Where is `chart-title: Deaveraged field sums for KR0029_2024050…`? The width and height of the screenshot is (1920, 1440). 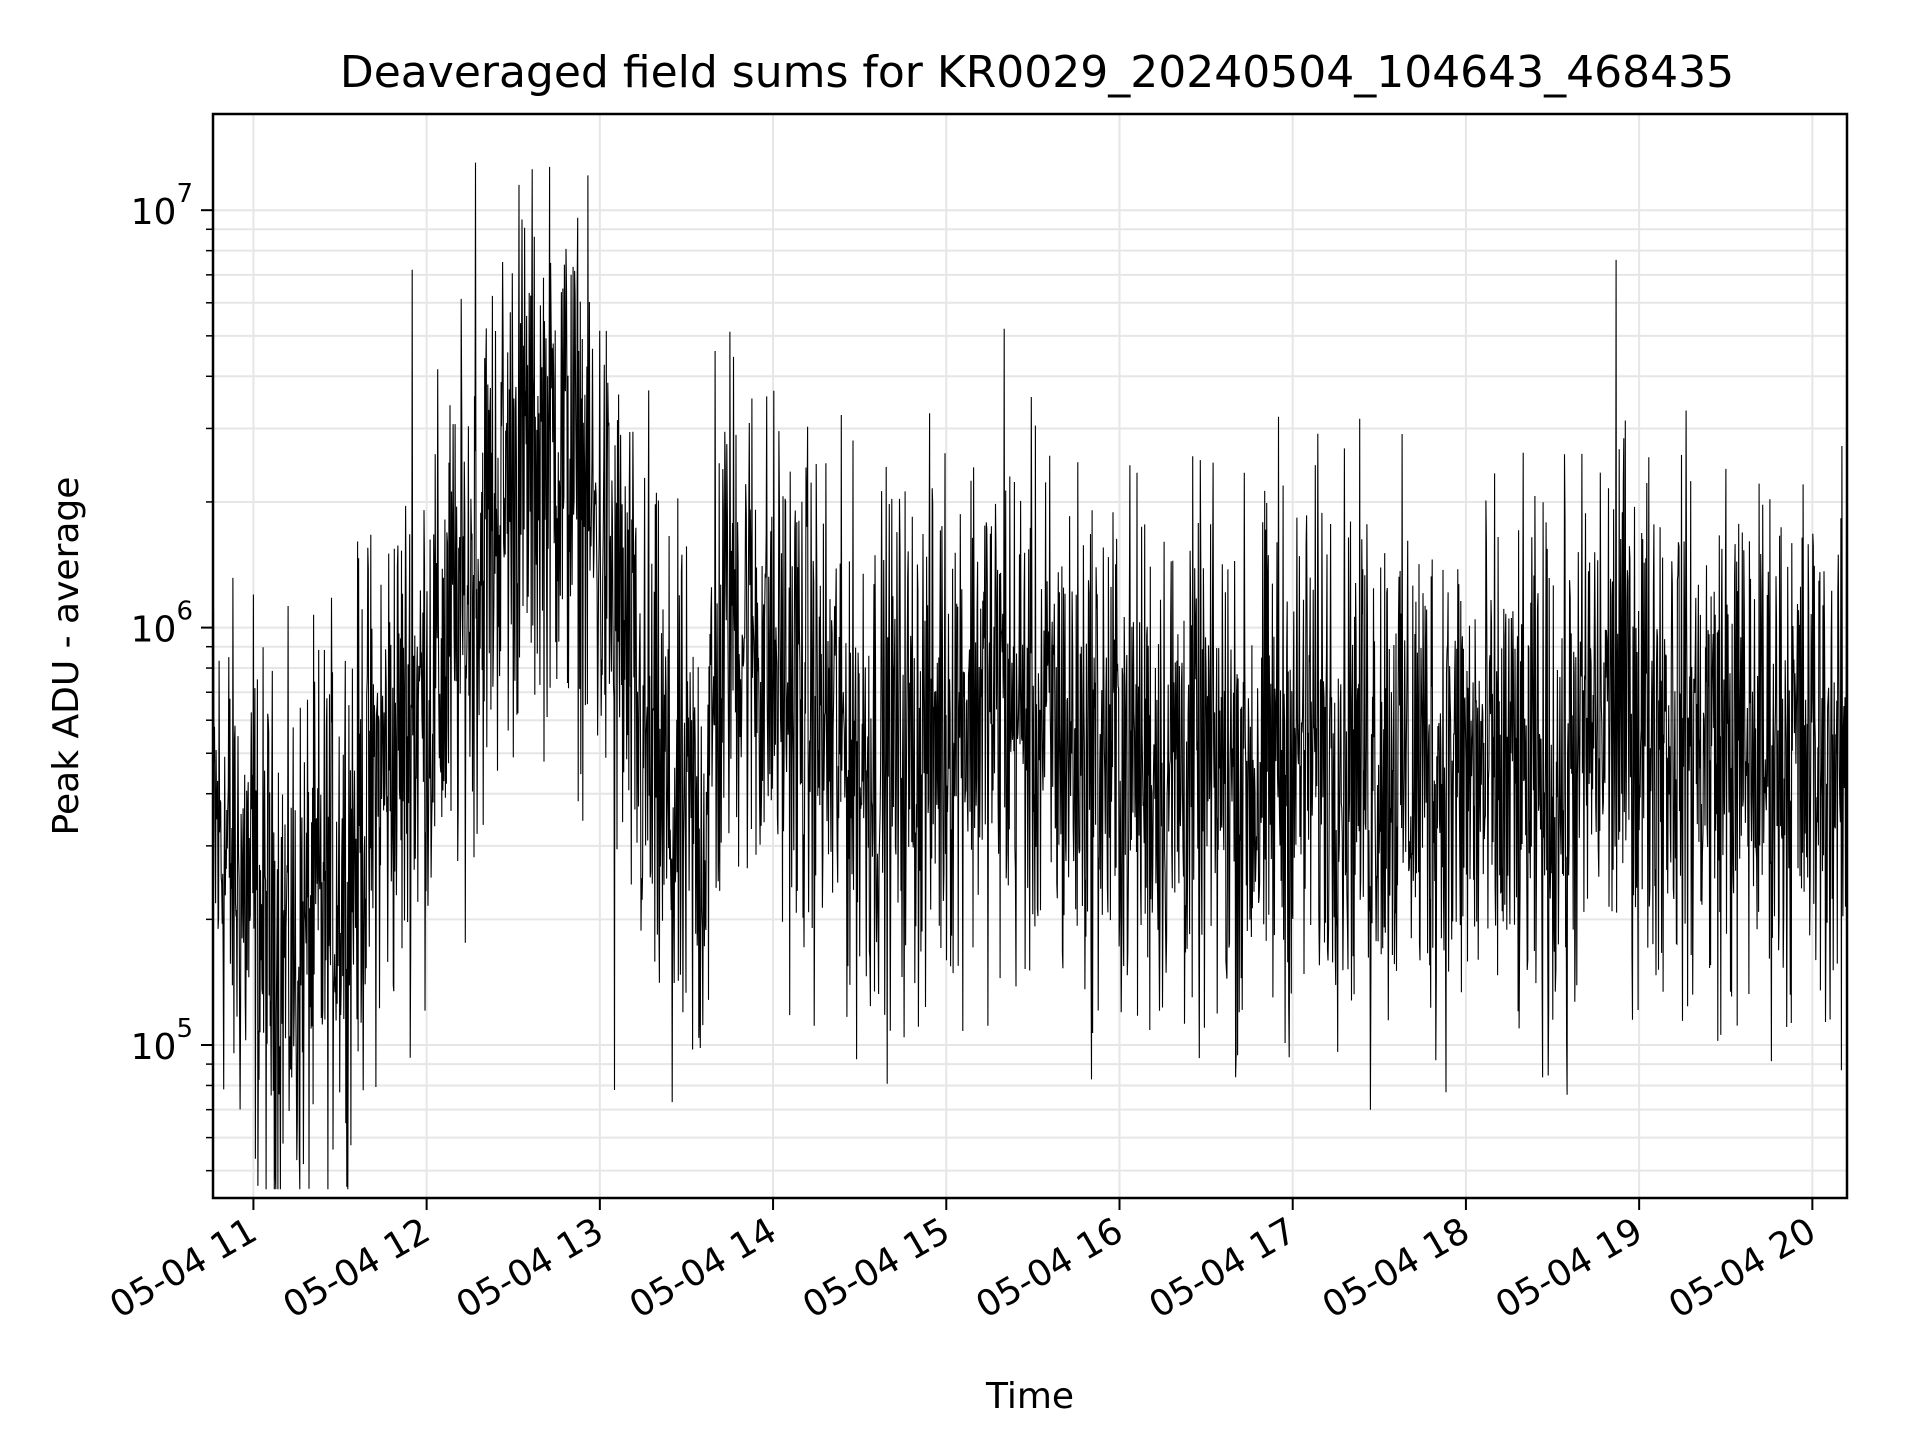
chart-title: Deaveraged field sums for KR0029_2024050… is located at coordinates (1037, 72).